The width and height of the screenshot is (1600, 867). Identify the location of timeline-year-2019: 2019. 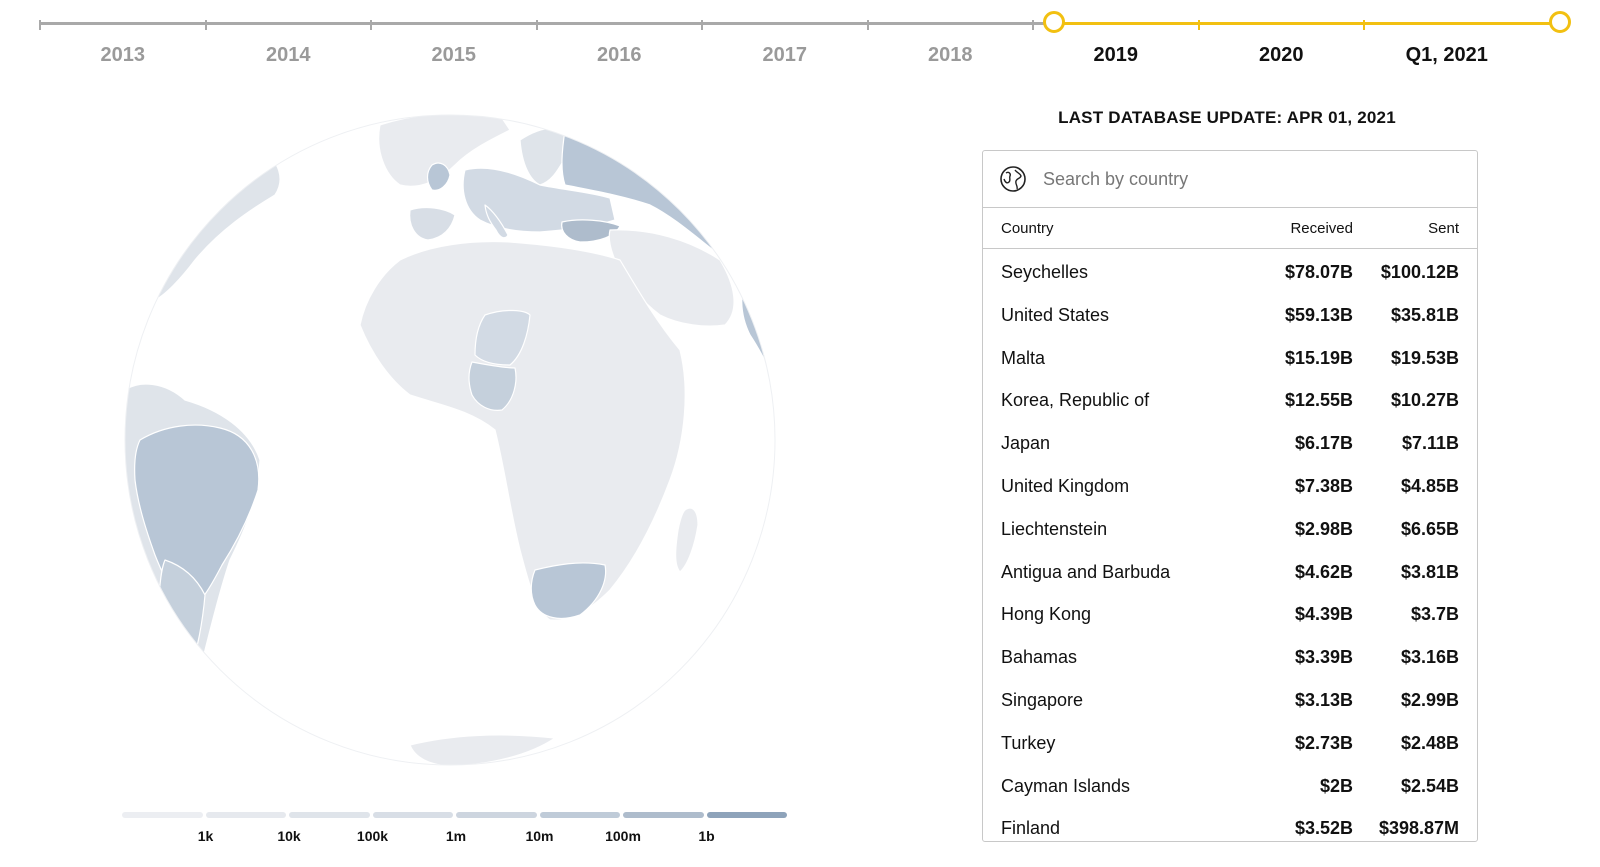
(1116, 55).